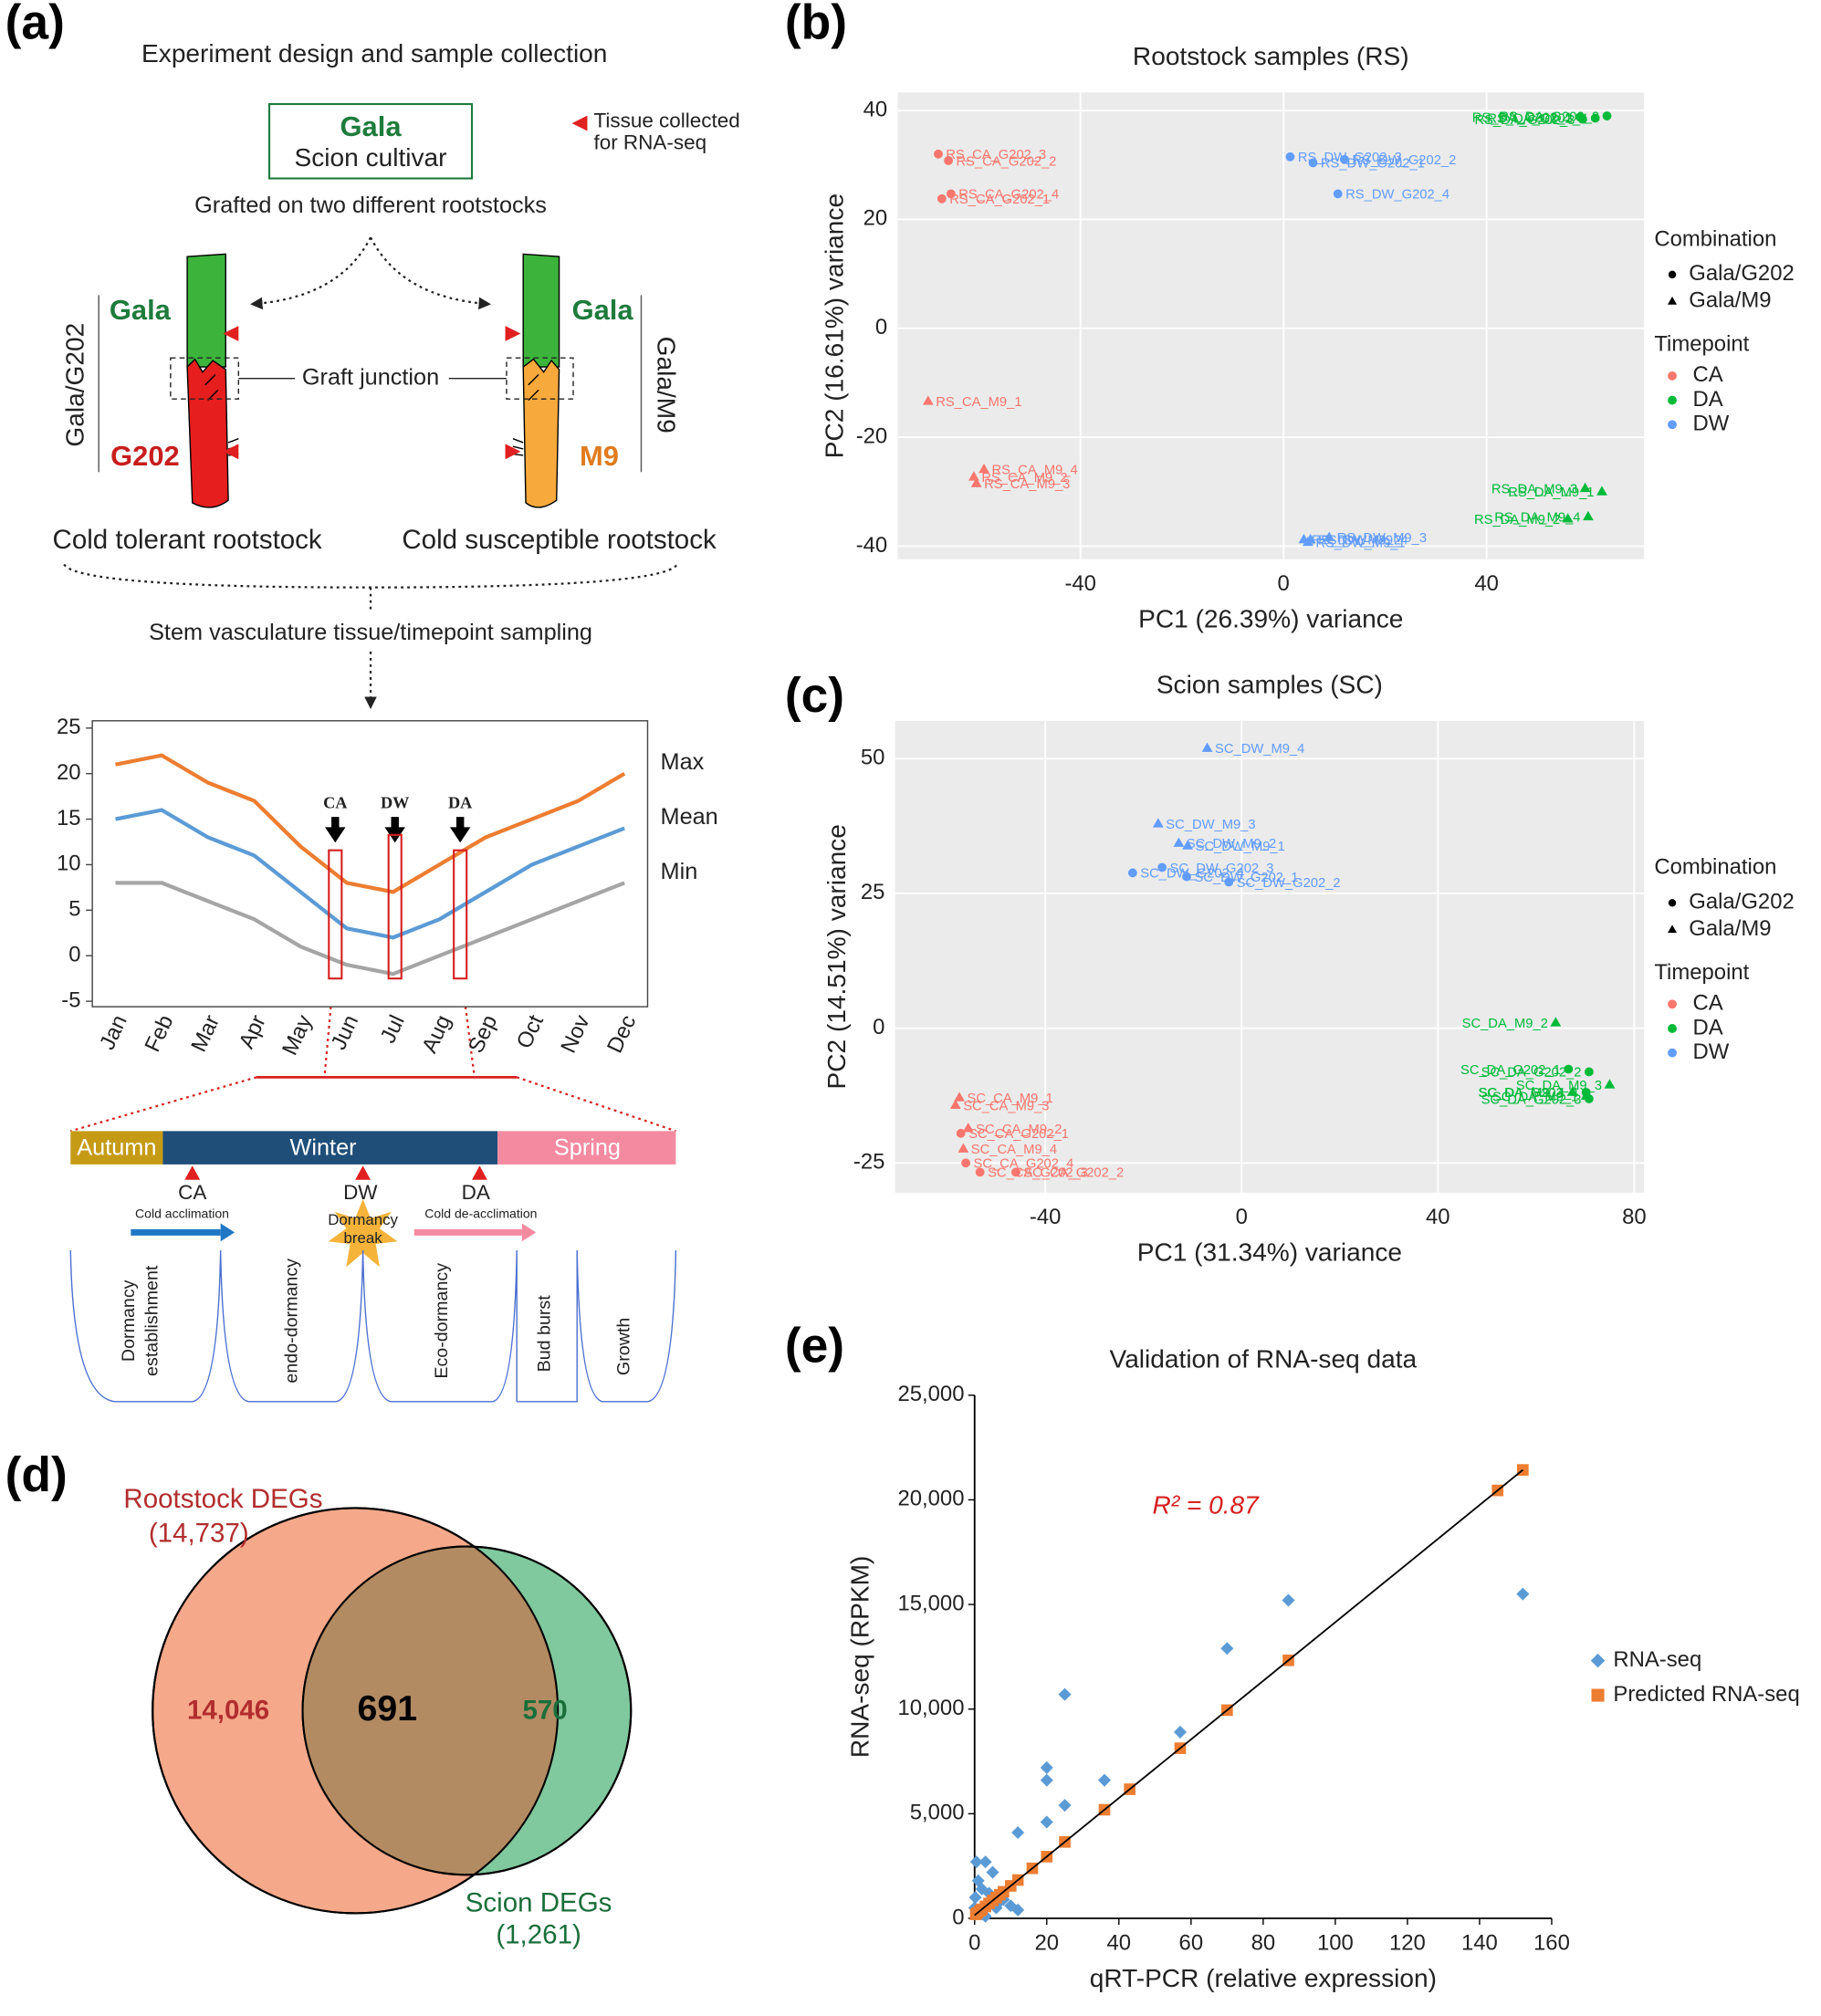  What do you see at coordinates (1080, 583) in the screenshot?
I see `x-tick-label: -40` at bounding box center [1080, 583].